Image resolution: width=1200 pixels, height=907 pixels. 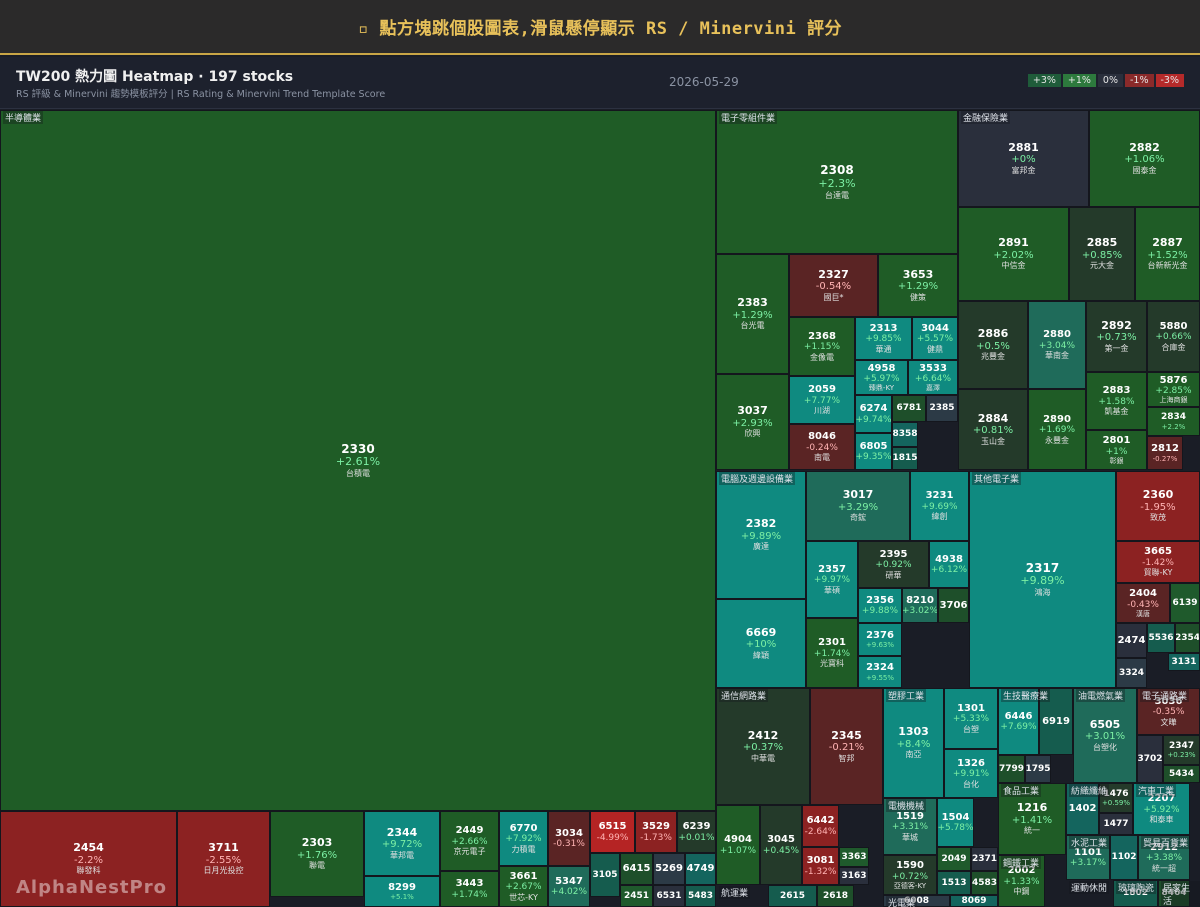 I want to click on stock-tile-1303: 1303 +8.4% 南亞, so click(x=913, y=743).